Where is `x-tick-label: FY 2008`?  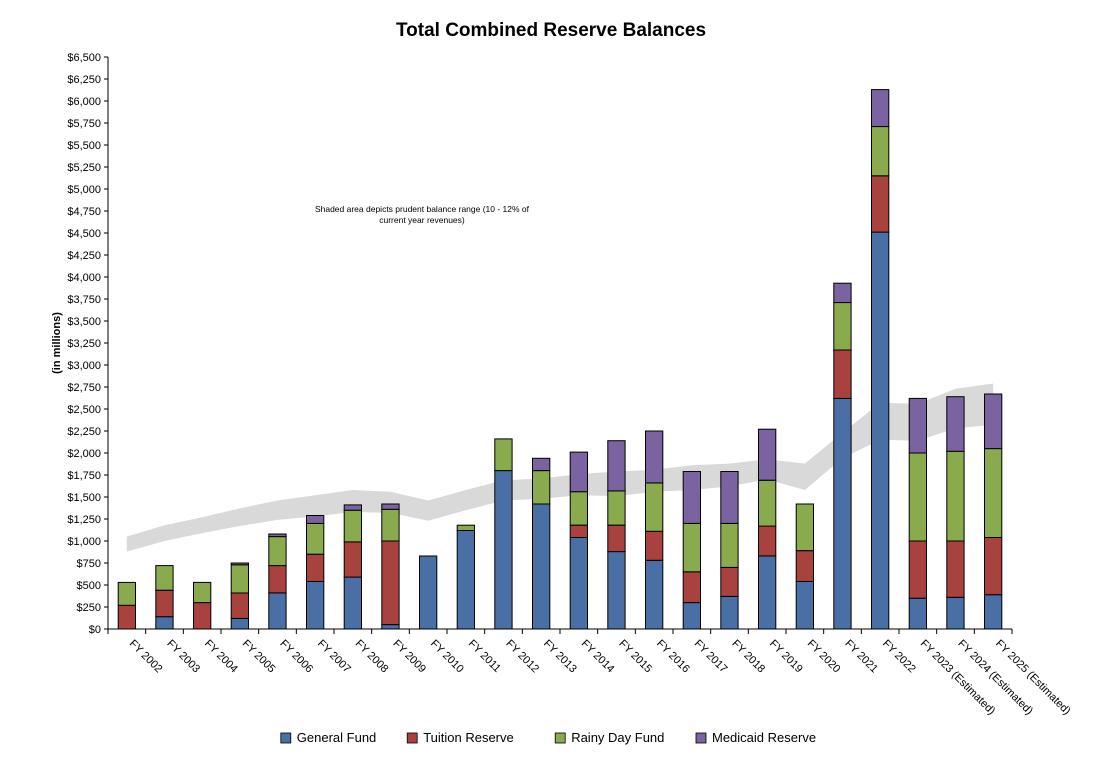 x-tick-label: FY 2008 is located at coordinates (372, 657).